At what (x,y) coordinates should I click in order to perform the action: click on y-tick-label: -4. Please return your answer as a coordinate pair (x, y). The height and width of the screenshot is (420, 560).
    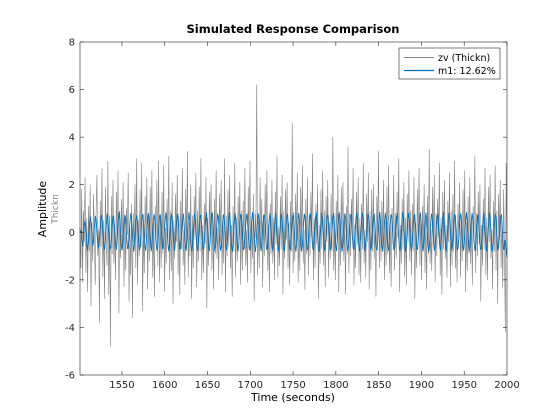
    Looking at the image, I should click on (70, 328).